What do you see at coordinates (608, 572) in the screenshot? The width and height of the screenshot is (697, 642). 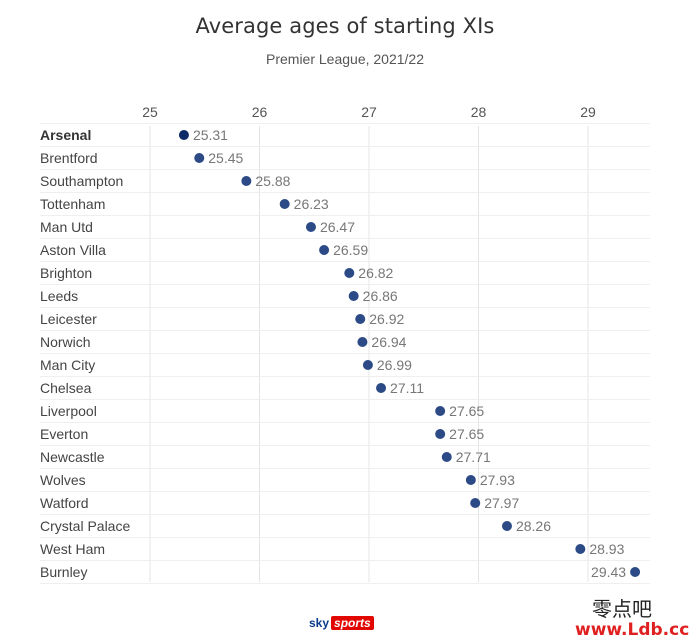 I see `value-label: 29.43` at bounding box center [608, 572].